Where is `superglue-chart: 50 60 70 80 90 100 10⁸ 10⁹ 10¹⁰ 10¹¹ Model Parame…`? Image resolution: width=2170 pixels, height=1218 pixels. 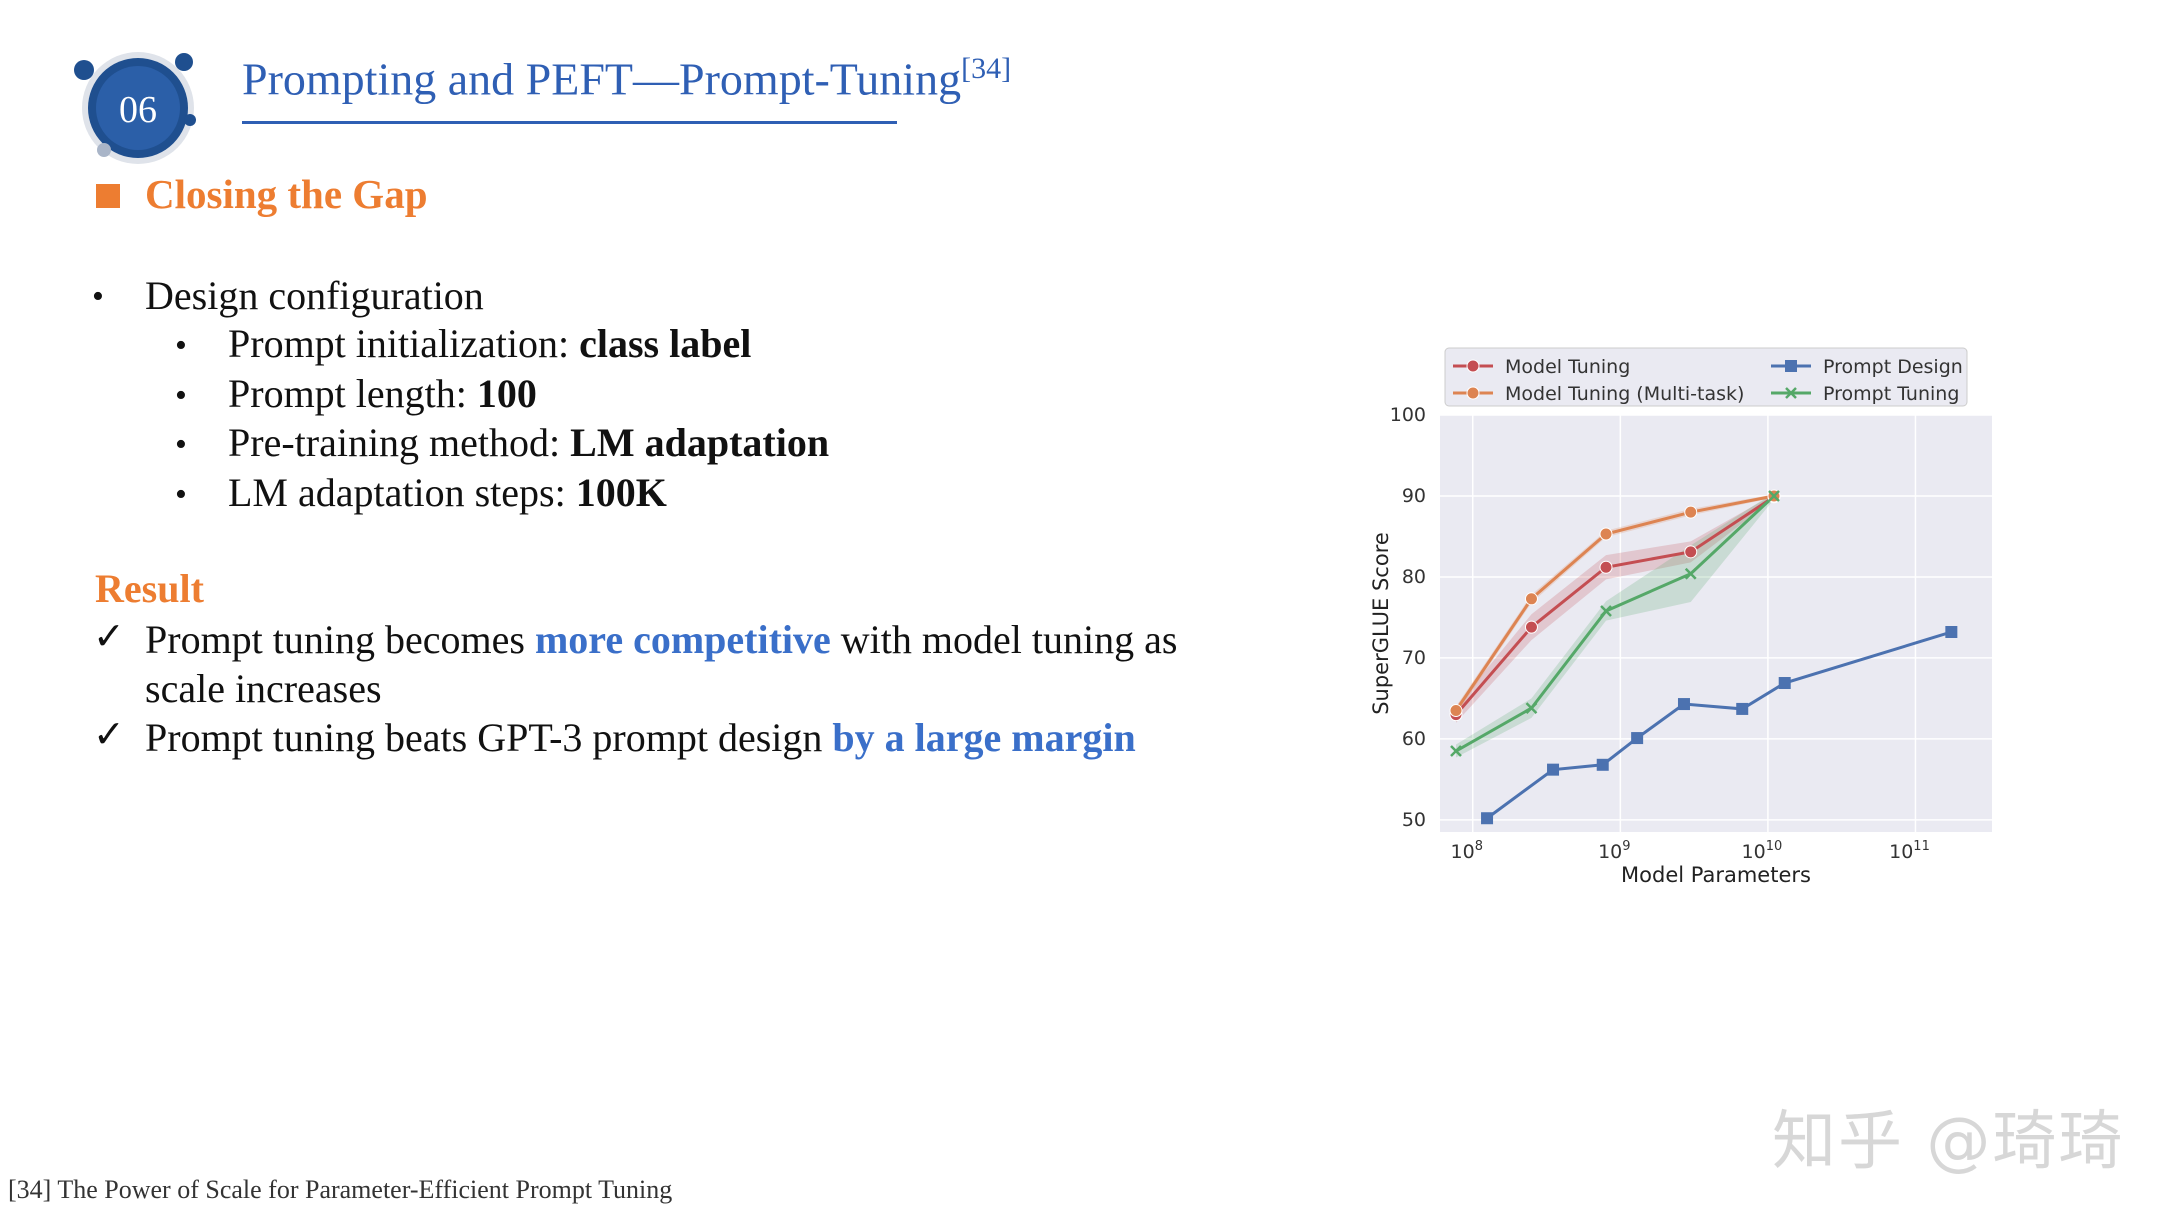 superglue-chart: 50 60 70 80 90 100 10⁸ 10⁹ 10¹⁰ 10¹¹ Model Parame… is located at coordinates (1680, 617).